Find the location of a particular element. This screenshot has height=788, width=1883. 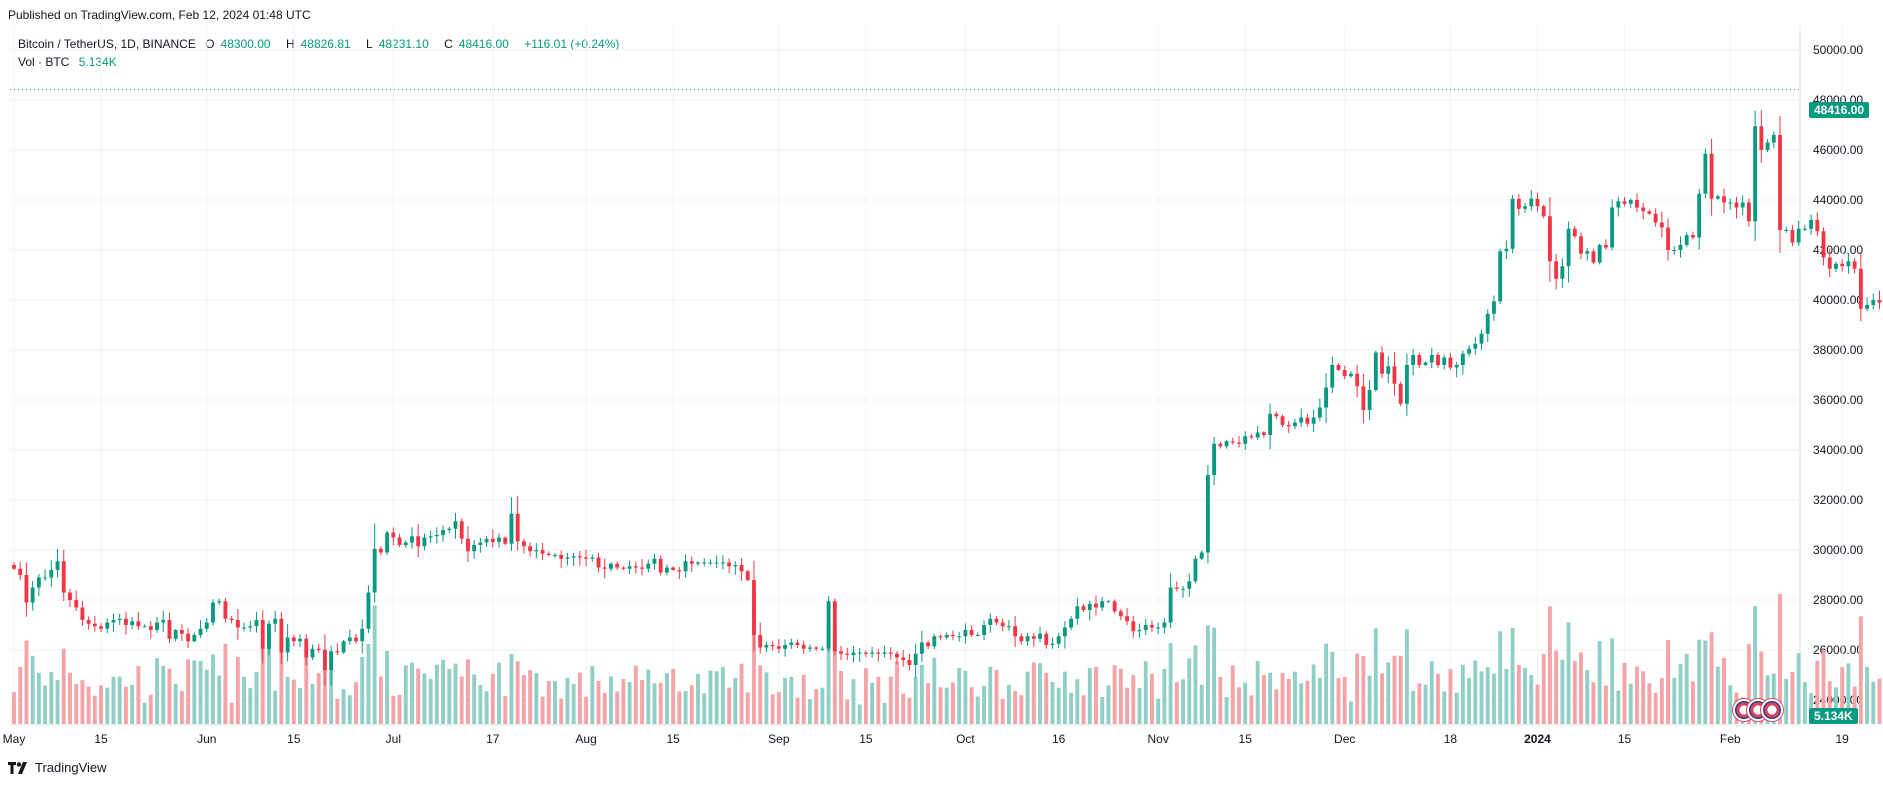

footer: TradingView is located at coordinates (57, 767).